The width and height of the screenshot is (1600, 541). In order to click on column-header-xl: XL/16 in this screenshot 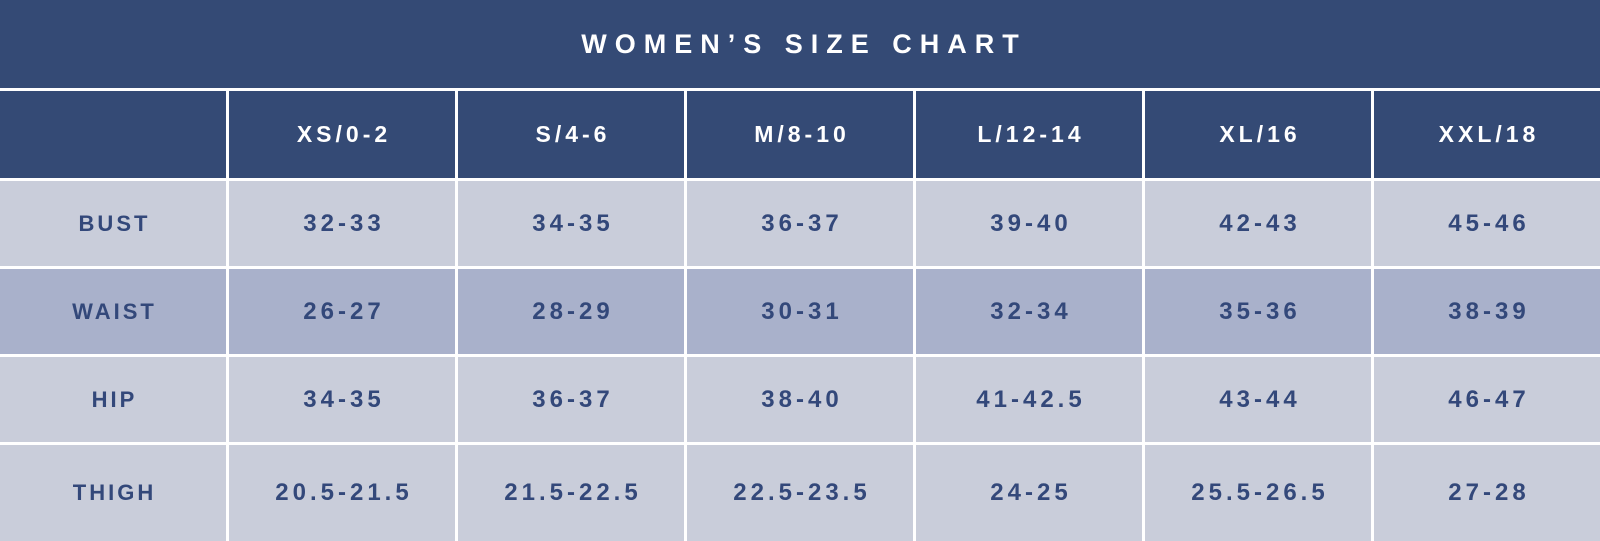, I will do `click(1258, 134)`.